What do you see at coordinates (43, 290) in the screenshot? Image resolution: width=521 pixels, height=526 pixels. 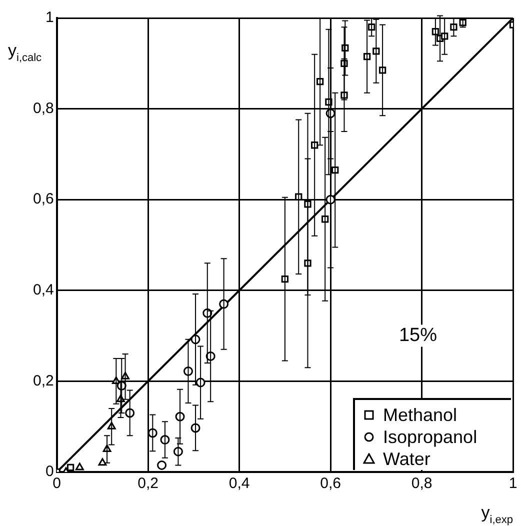 I see `y-tick-label: 0,4` at bounding box center [43, 290].